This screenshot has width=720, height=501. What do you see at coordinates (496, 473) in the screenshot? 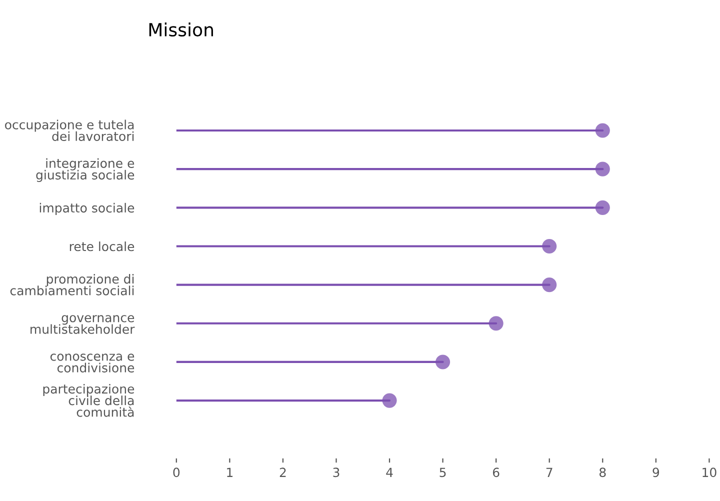
I see `x-tick-label: 6` at bounding box center [496, 473].